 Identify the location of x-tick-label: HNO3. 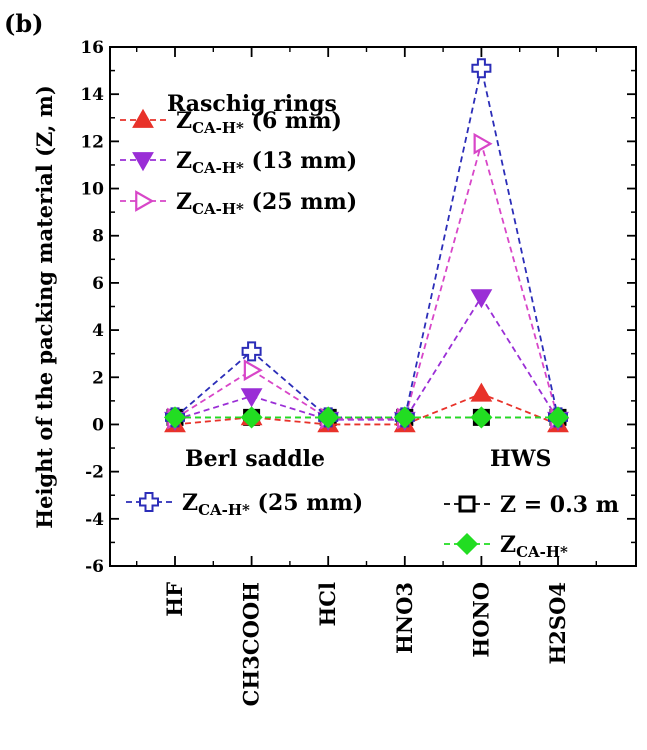
(404, 618).